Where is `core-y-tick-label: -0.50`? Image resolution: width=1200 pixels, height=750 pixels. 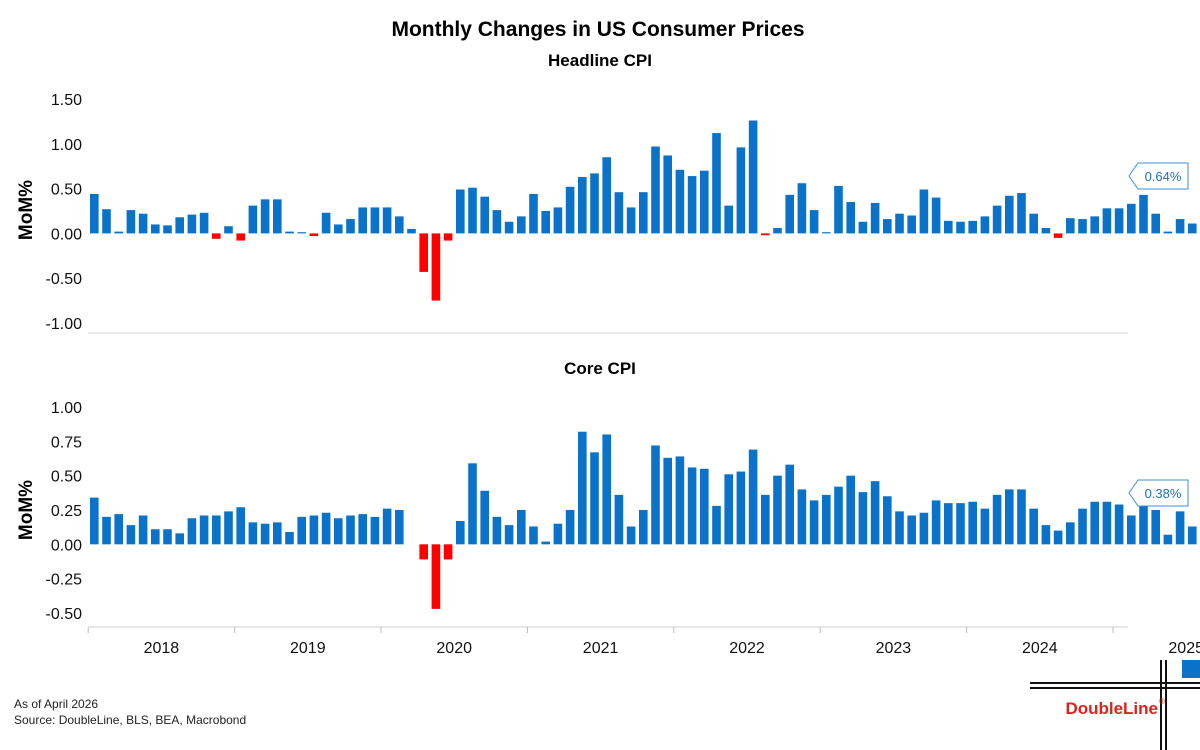
core-y-tick-label: -0.50 is located at coordinates (64, 614).